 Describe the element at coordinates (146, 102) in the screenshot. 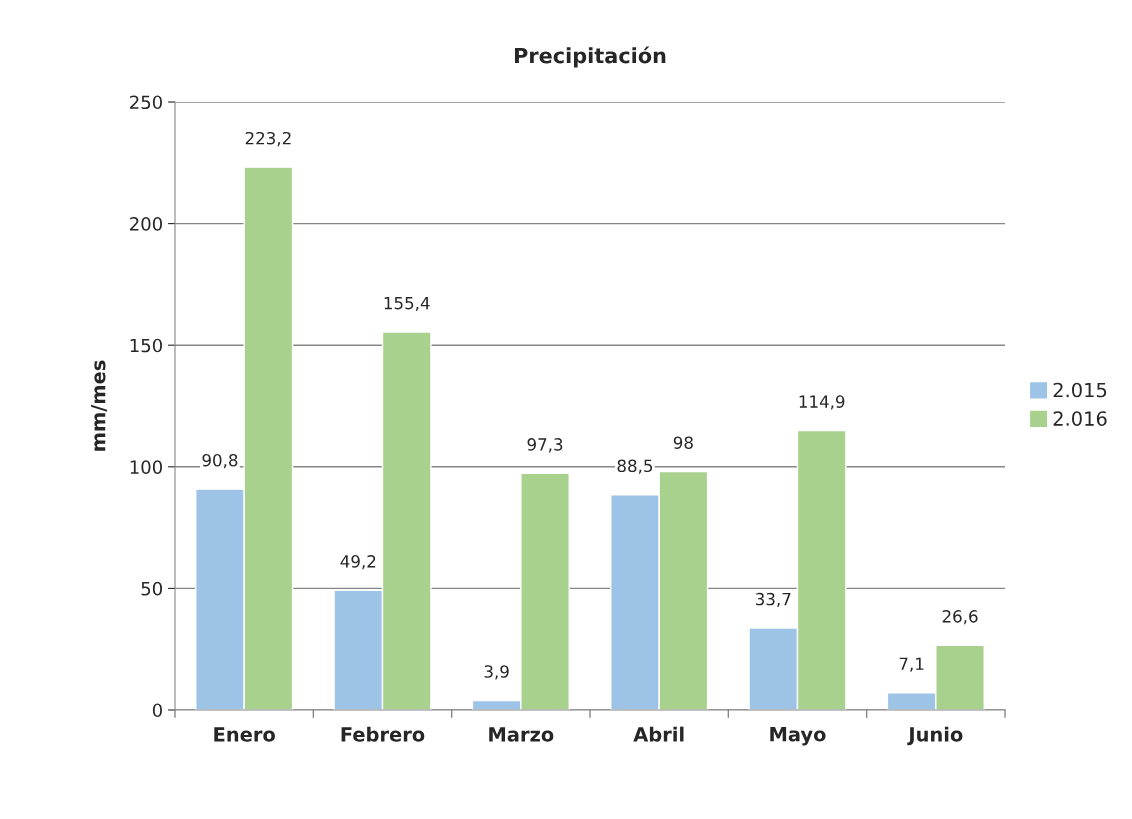

I see `y-tick-label: 250` at that location.